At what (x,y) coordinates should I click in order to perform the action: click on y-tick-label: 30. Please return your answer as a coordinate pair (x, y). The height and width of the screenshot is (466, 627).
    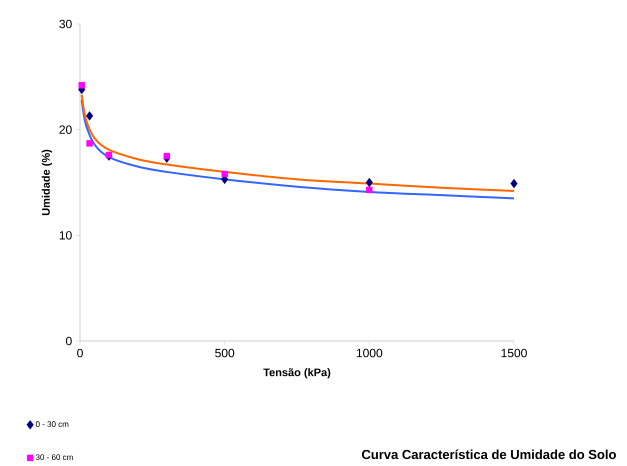
    Looking at the image, I should click on (65, 24).